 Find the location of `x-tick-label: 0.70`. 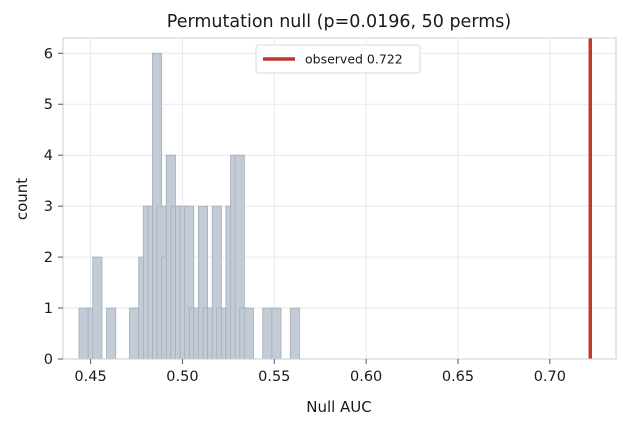

x-tick-label: 0.70 is located at coordinates (550, 377).